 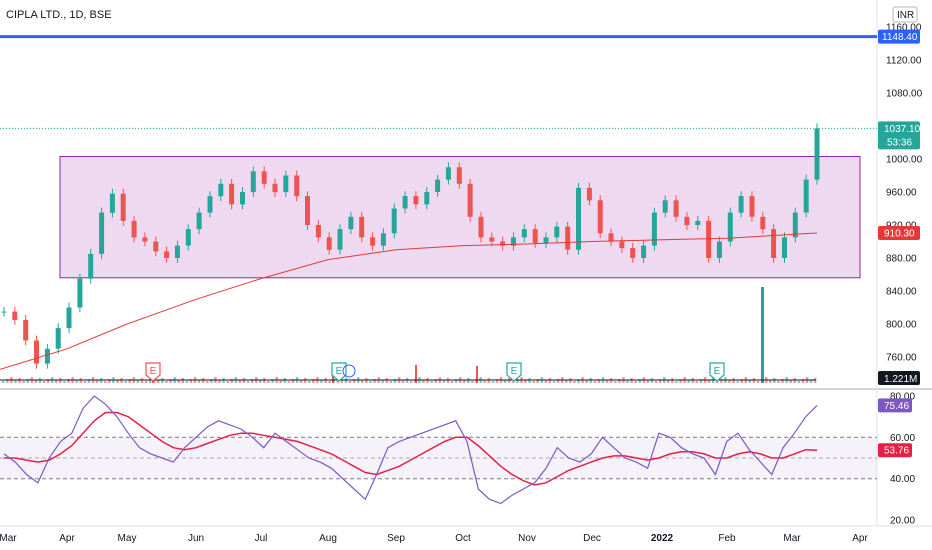 What do you see at coordinates (904, 28) in the screenshot?
I see `price-tick-label: 1160.00` at bounding box center [904, 28].